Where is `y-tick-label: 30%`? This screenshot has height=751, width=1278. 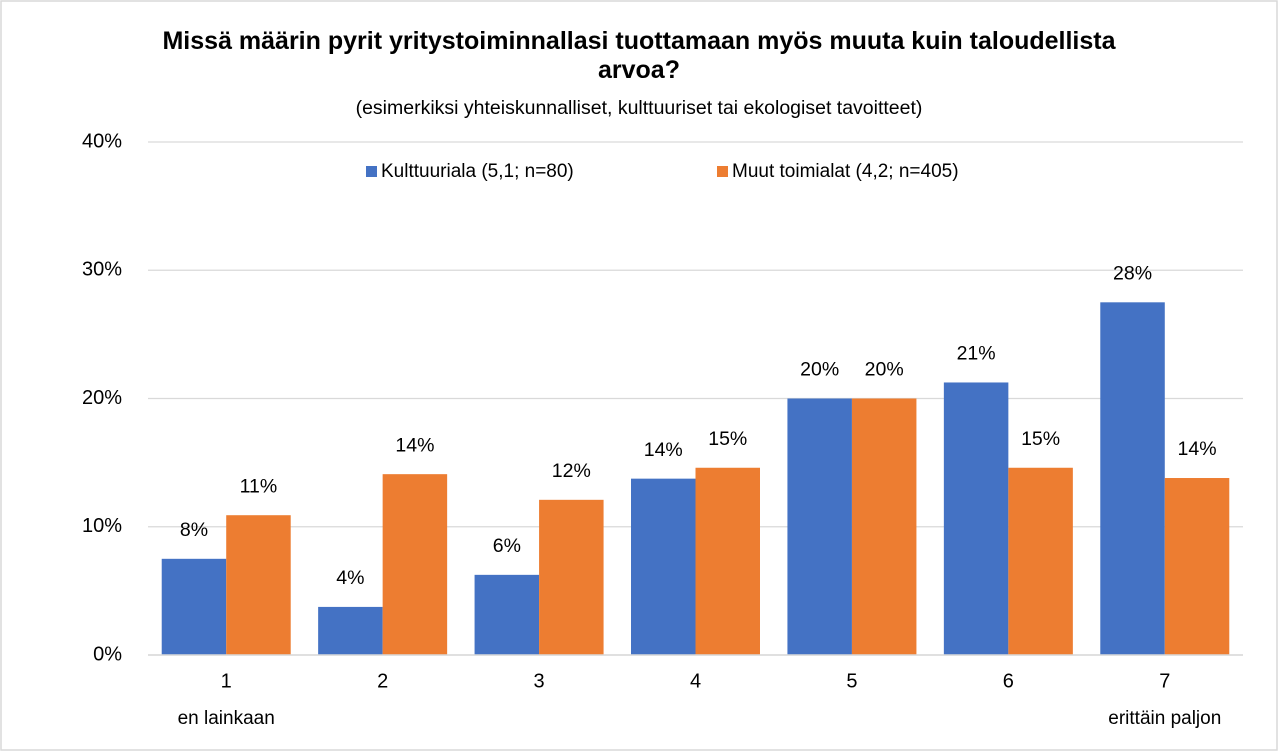
y-tick-label: 30% is located at coordinates (102, 270).